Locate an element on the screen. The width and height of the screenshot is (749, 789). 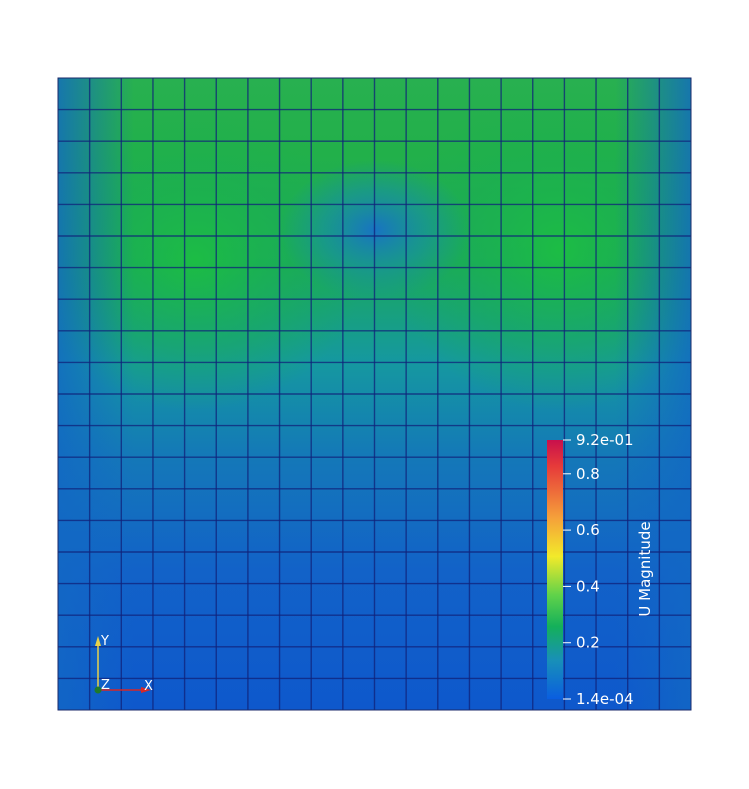
y-axis-label: Y is located at coordinates (104, 641).